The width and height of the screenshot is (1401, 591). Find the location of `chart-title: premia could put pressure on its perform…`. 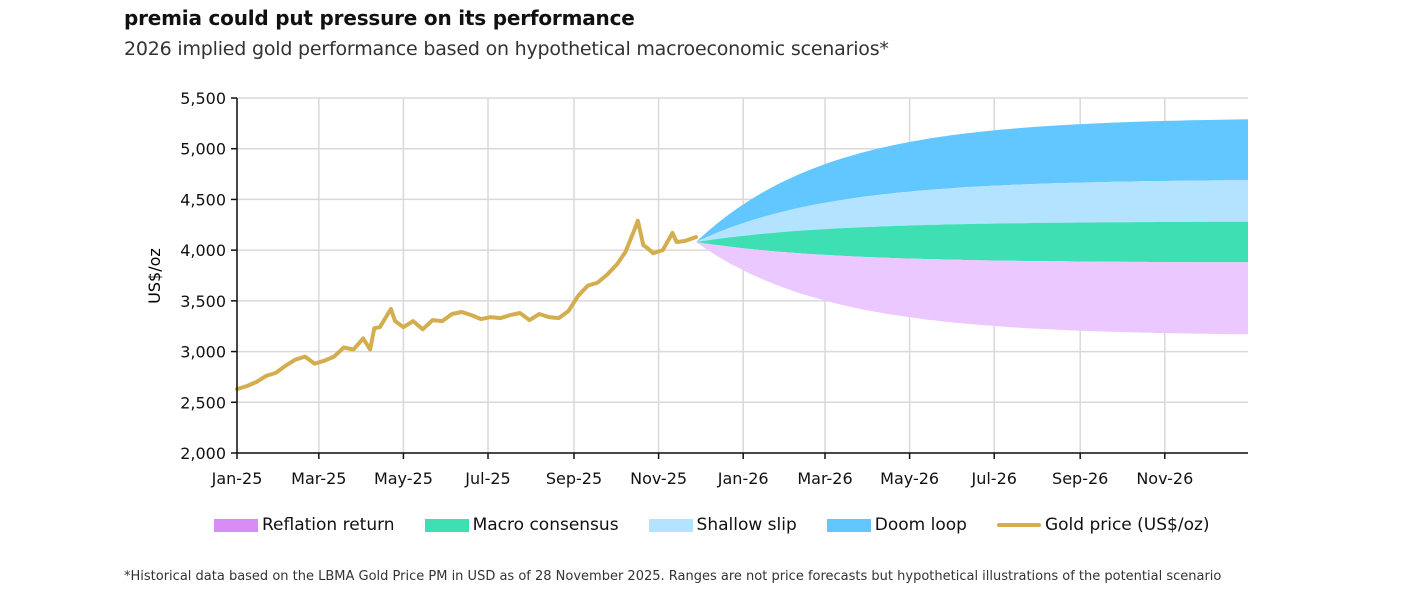

chart-title: premia could put pressure on its perform… is located at coordinates (379, 18).